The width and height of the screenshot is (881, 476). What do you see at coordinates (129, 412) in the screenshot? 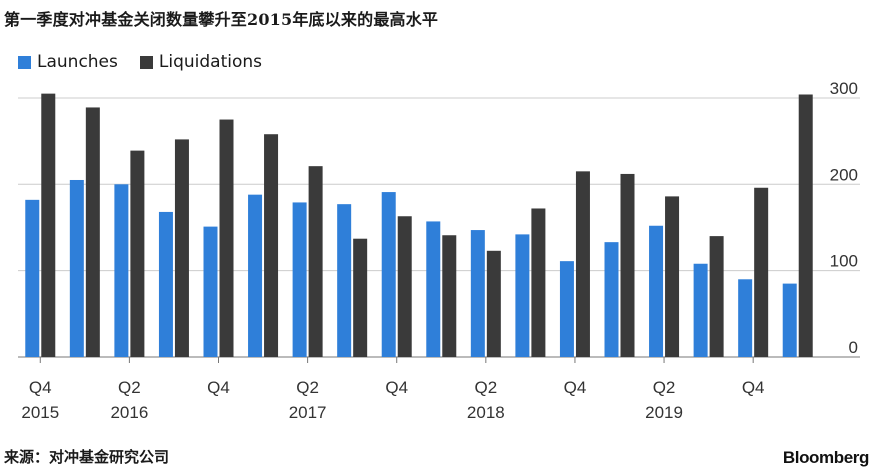
I see `x-tick-year-label: 2016` at bounding box center [129, 412].